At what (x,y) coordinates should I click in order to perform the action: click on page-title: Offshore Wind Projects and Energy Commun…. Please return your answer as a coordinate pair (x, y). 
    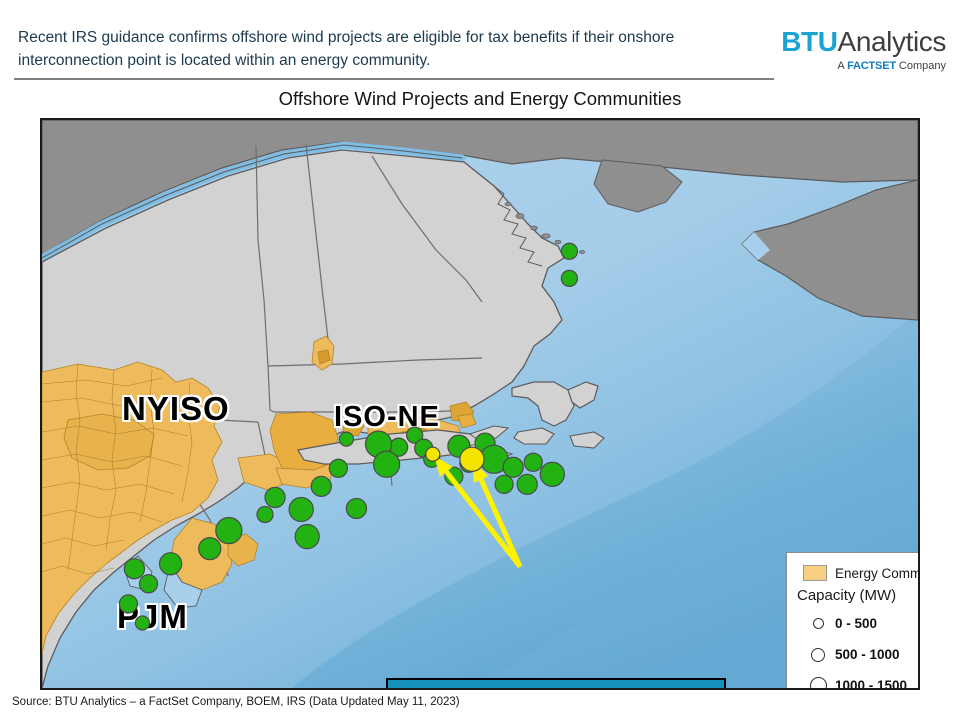
    Looking at the image, I should click on (480, 98).